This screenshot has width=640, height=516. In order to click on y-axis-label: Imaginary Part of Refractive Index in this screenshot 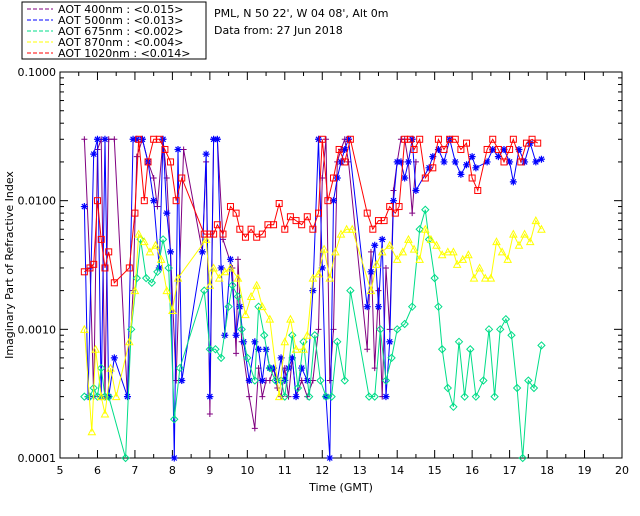, I will do `click(9, 265)`.